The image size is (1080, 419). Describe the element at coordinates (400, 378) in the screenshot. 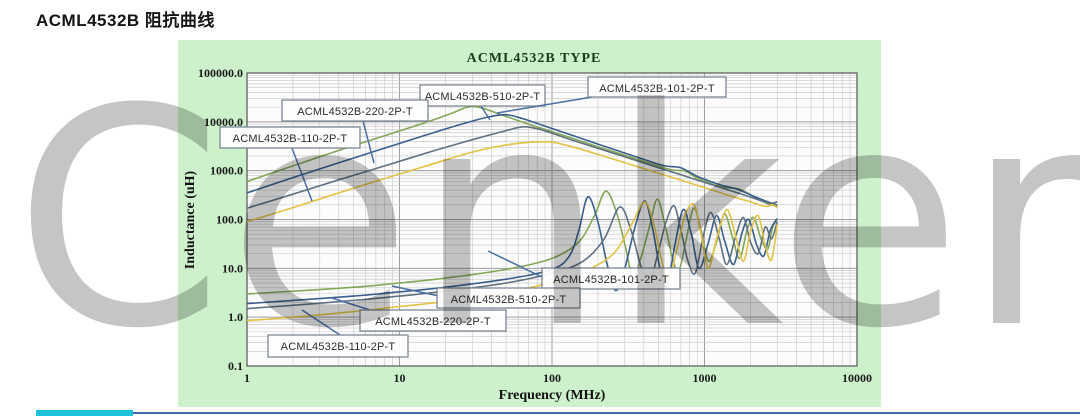

I see `x-tick: 10` at that location.